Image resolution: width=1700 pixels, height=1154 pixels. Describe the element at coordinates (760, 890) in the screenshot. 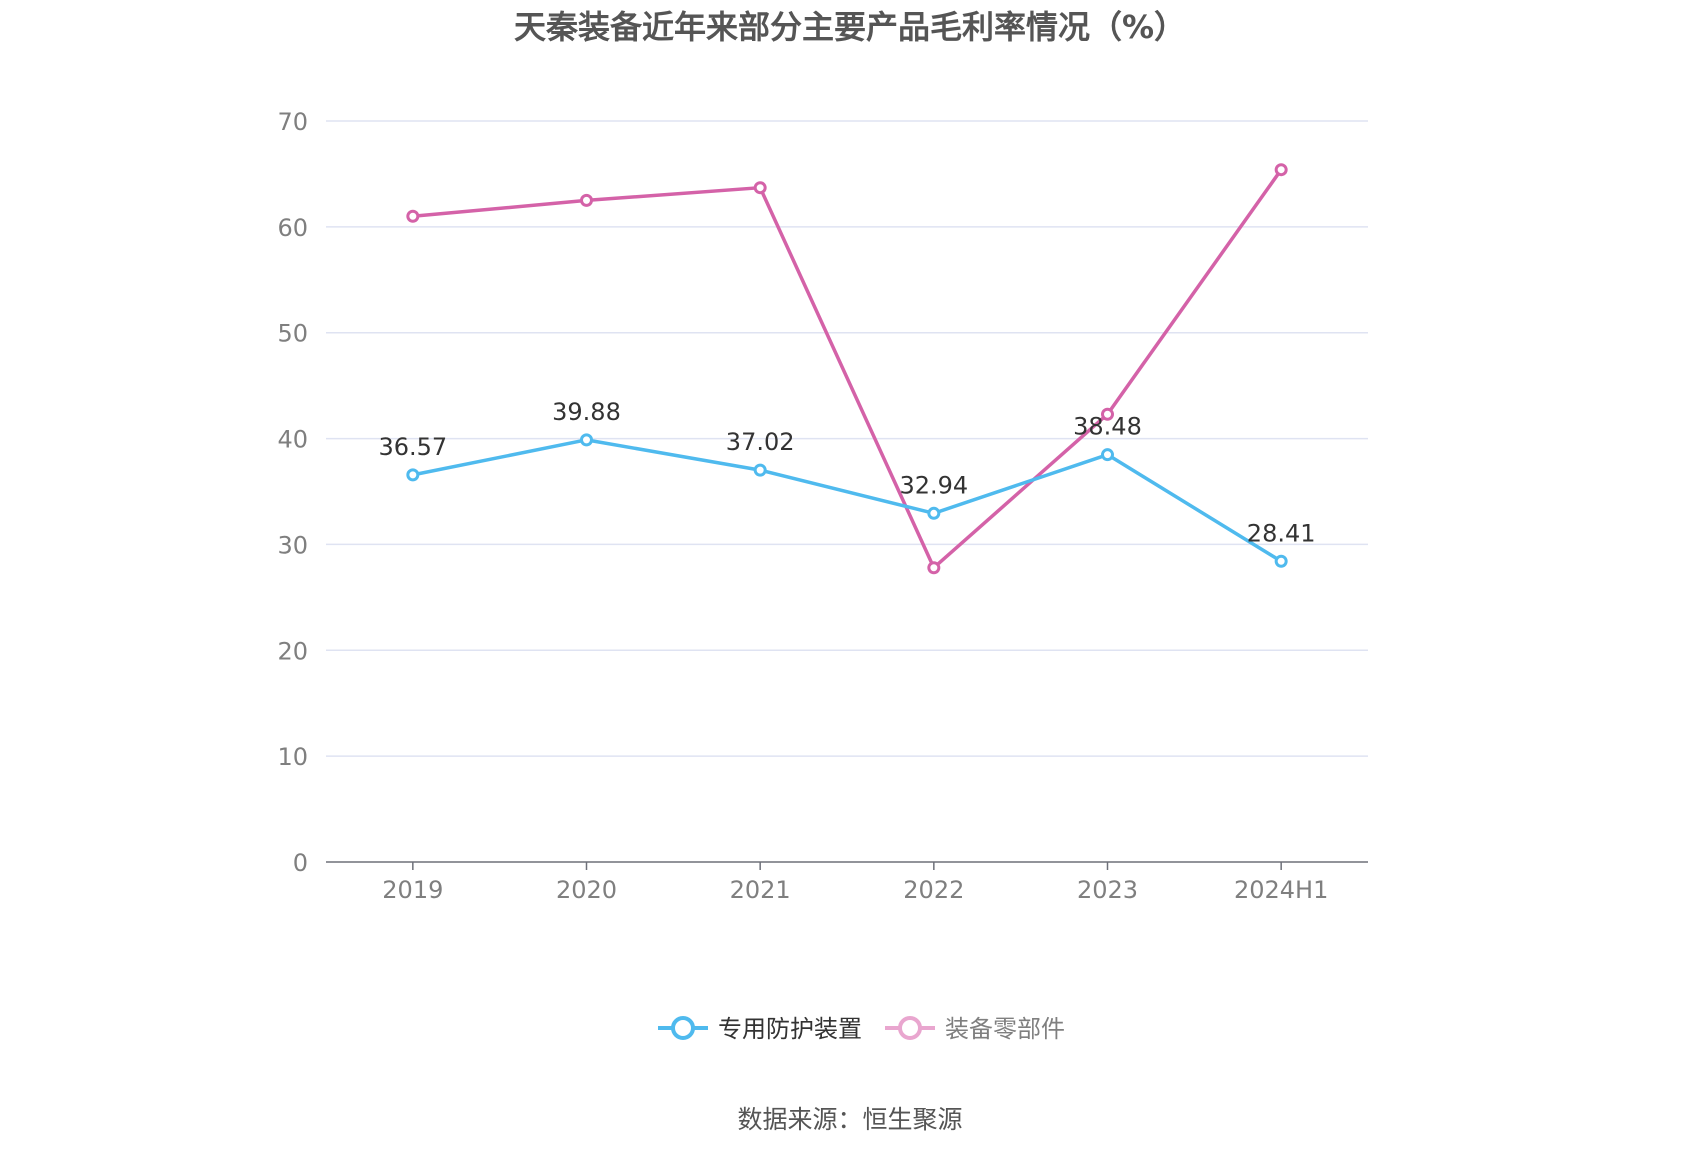

I see `x-tick-label: 2021` at that location.